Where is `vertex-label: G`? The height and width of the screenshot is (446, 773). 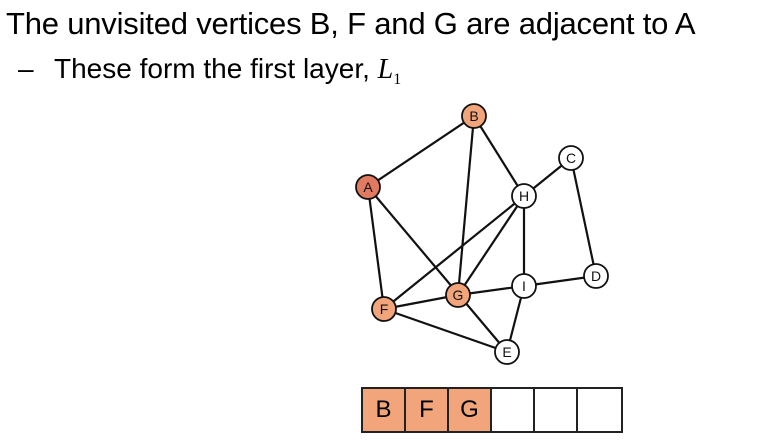 vertex-label: G is located at coordinates (458, 295).